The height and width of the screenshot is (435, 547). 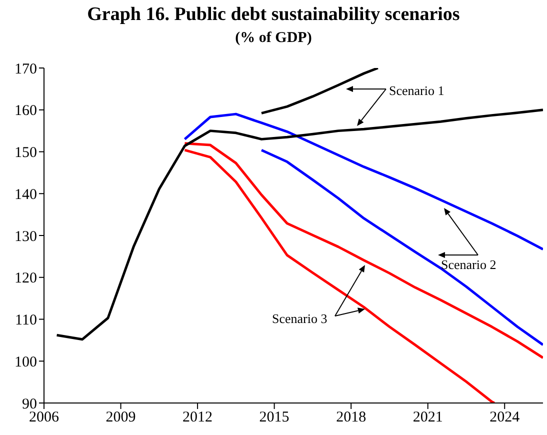 What do you see at coordinates (427, 418) in the screenshot?
I see `x-tick-label: 2021` at bounding box center [427, 418].